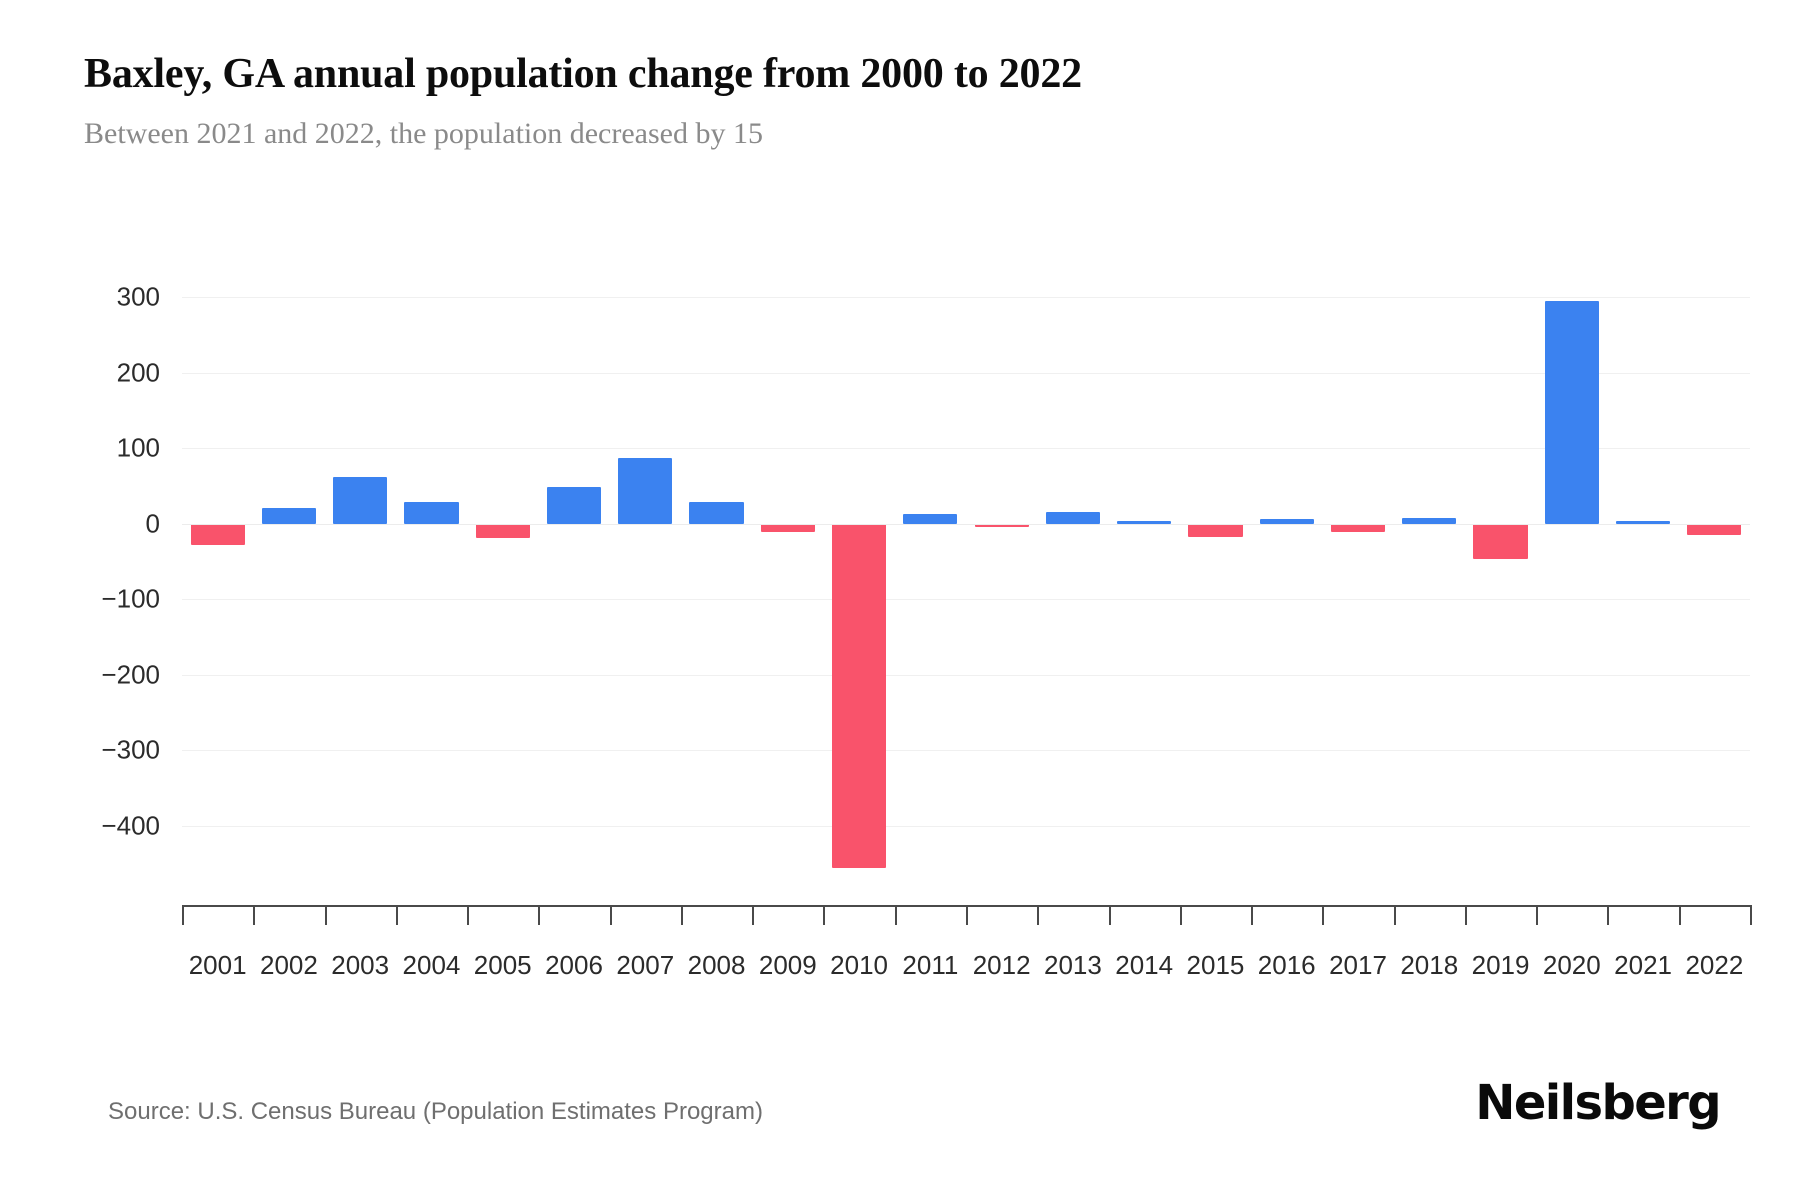  I want to click on x-axis-tick-label: 2020, so click(1571, 965).